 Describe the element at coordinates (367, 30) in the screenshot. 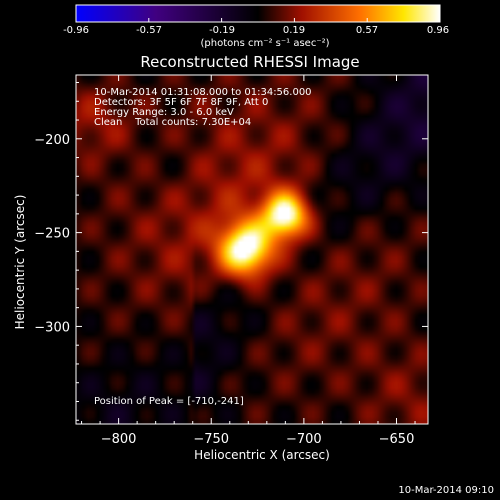

I see `colorbar-tick-label: 0.57` at that location.